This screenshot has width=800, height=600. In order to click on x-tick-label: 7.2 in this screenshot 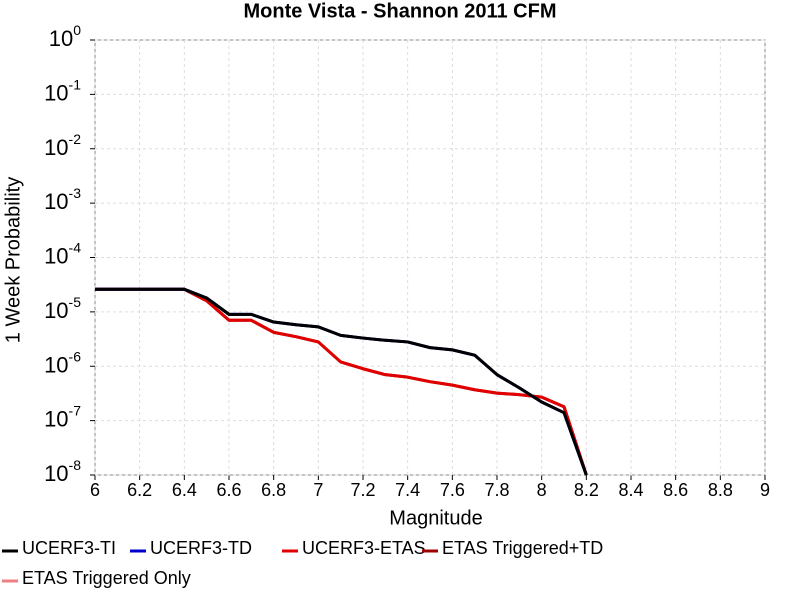, I will do `click(362, 490)`.